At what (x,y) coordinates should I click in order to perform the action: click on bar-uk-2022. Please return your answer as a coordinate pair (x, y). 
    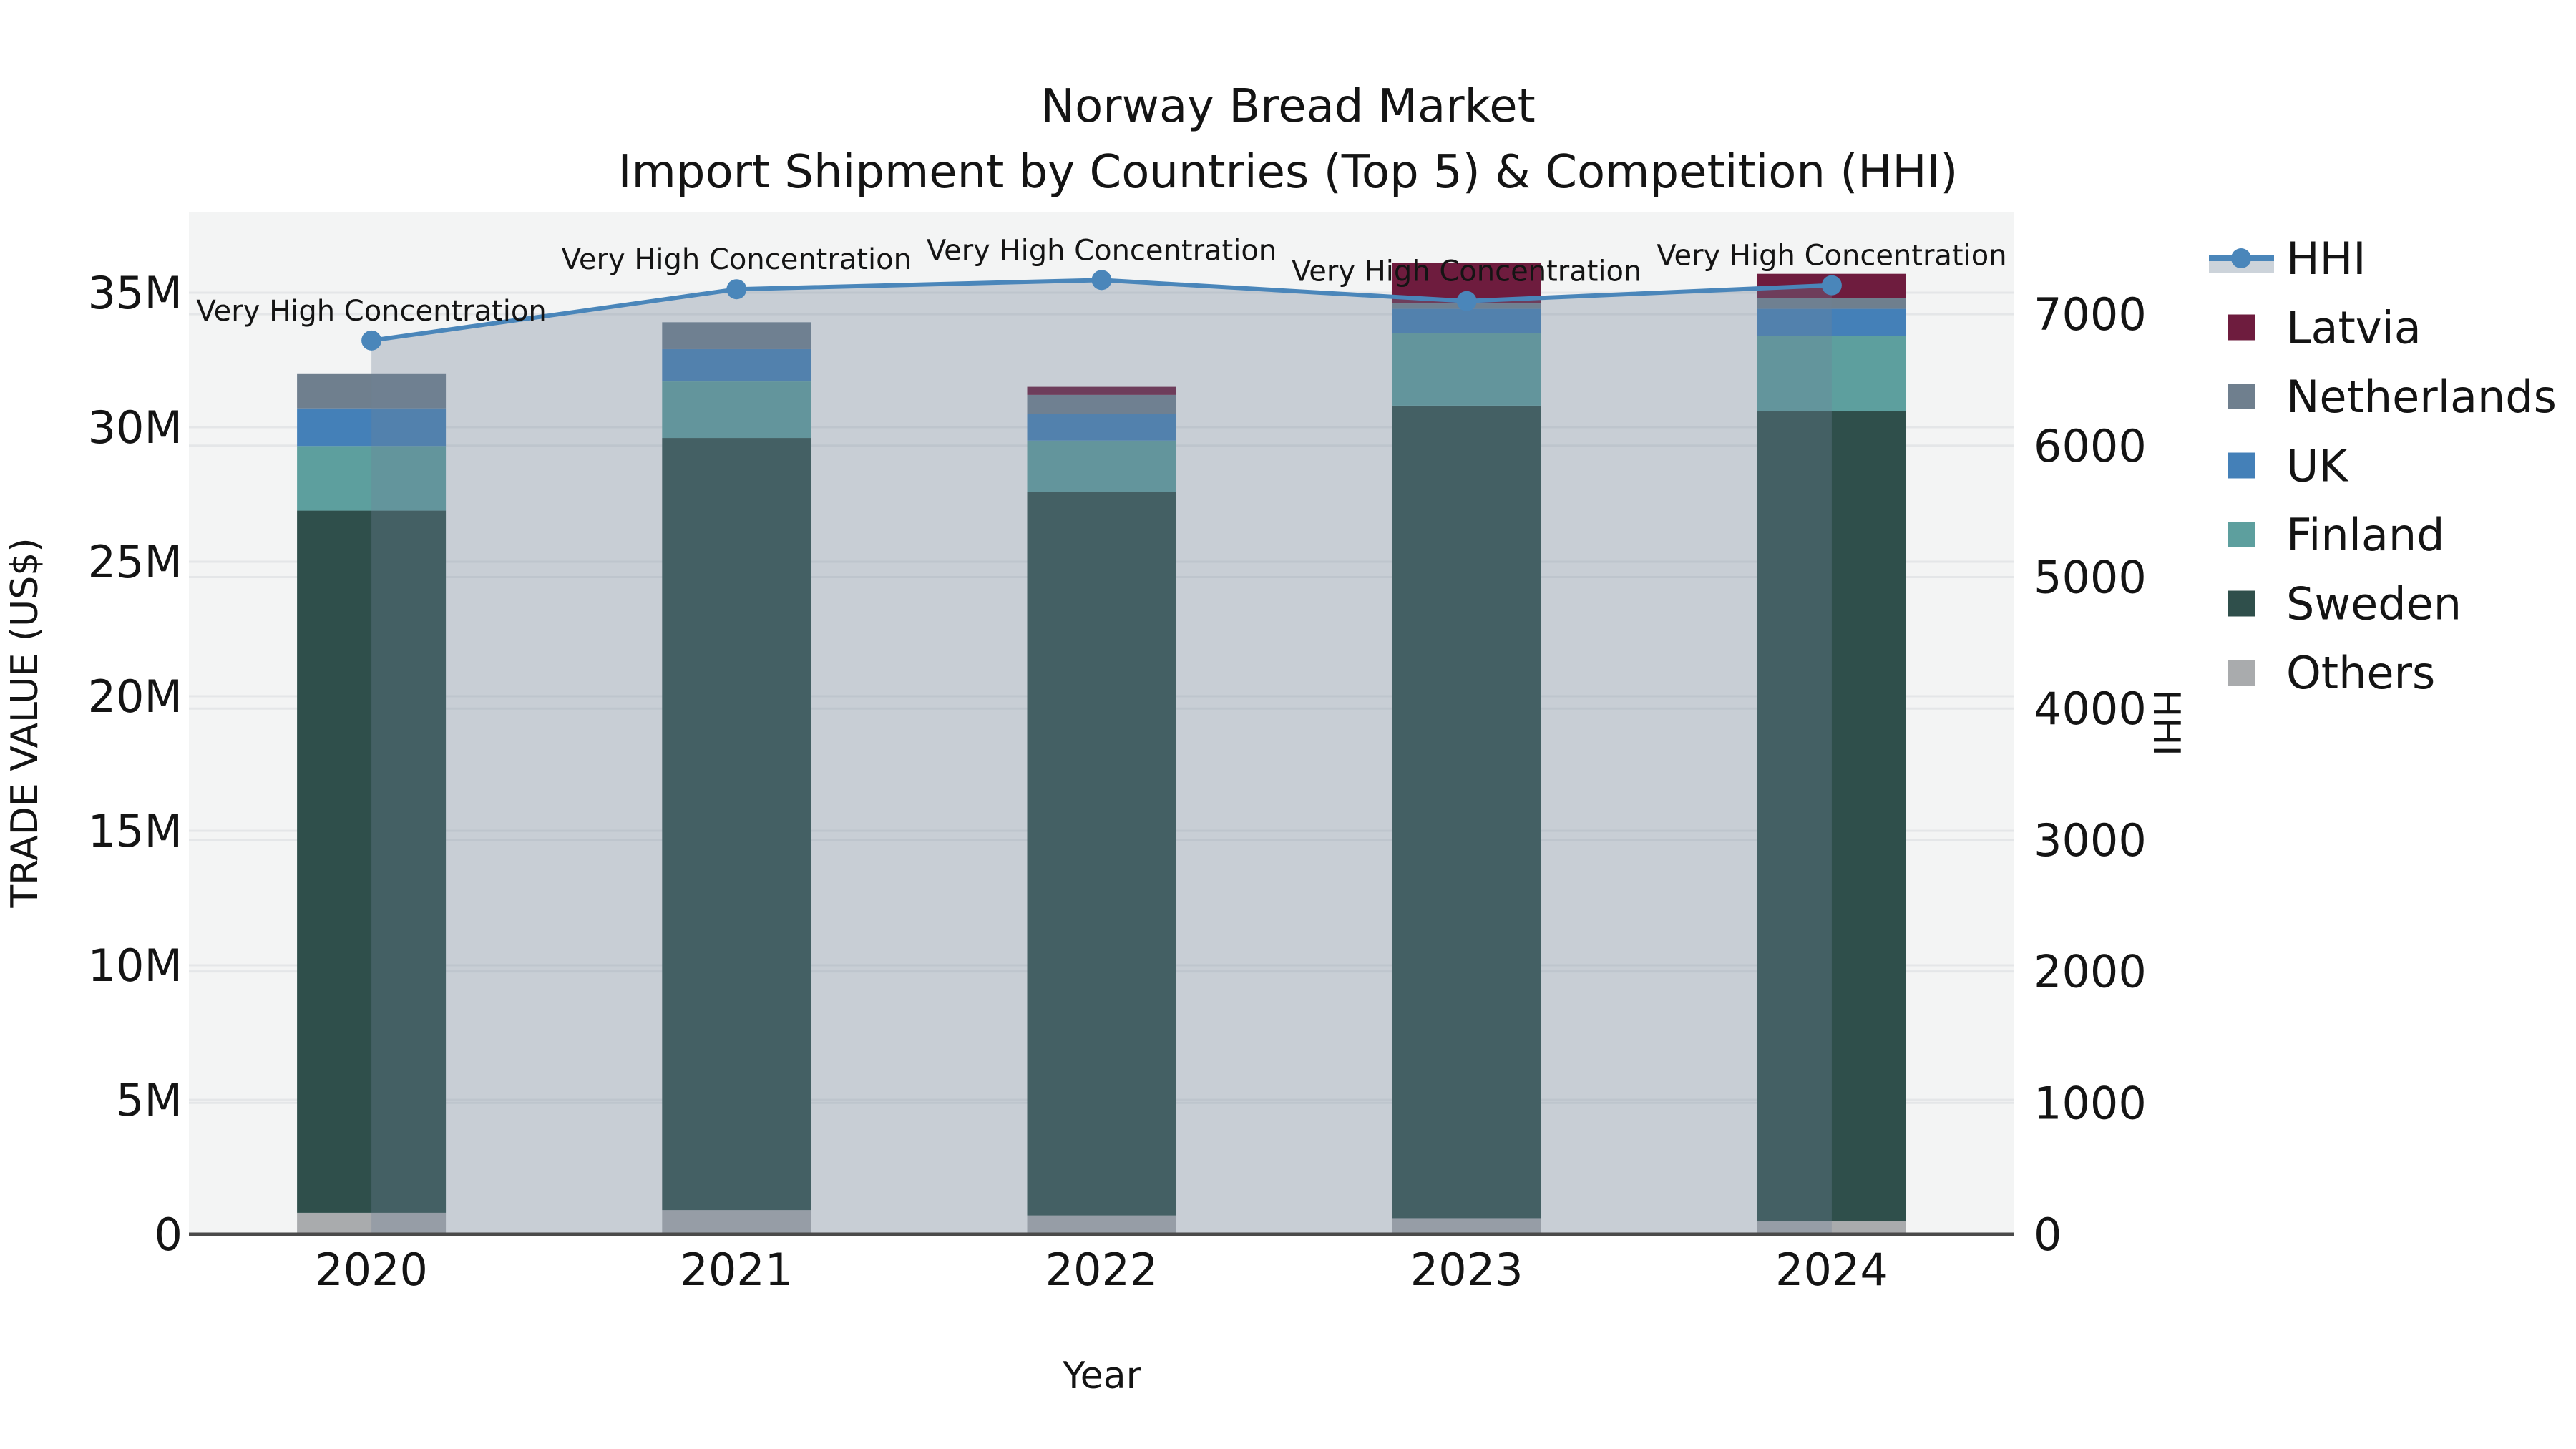
    Looking at the image, I should click on (1101, 427).